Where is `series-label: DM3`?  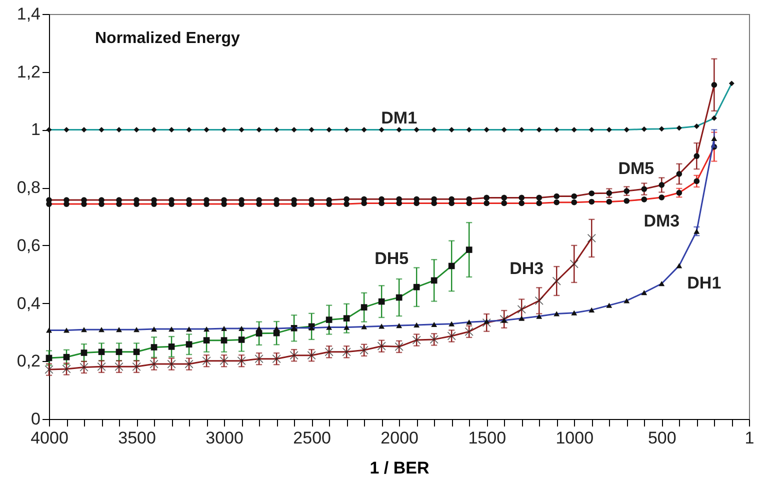
series-label: DM3 is located at coordinates (662, 220).